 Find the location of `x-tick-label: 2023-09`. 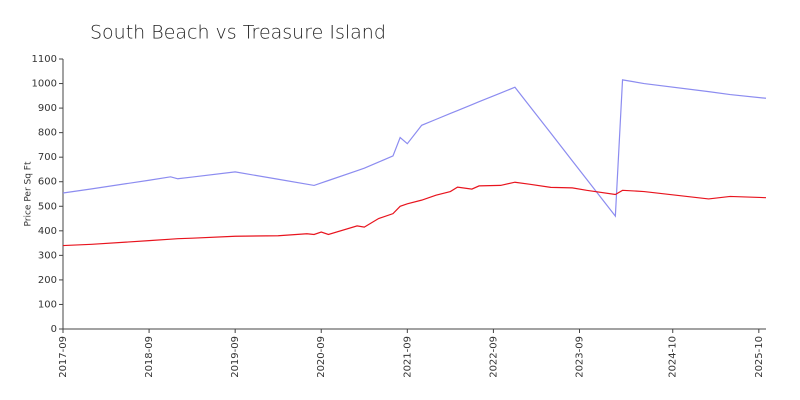

x-tick-label: 2023-09 is located at coordinates (579, 357).